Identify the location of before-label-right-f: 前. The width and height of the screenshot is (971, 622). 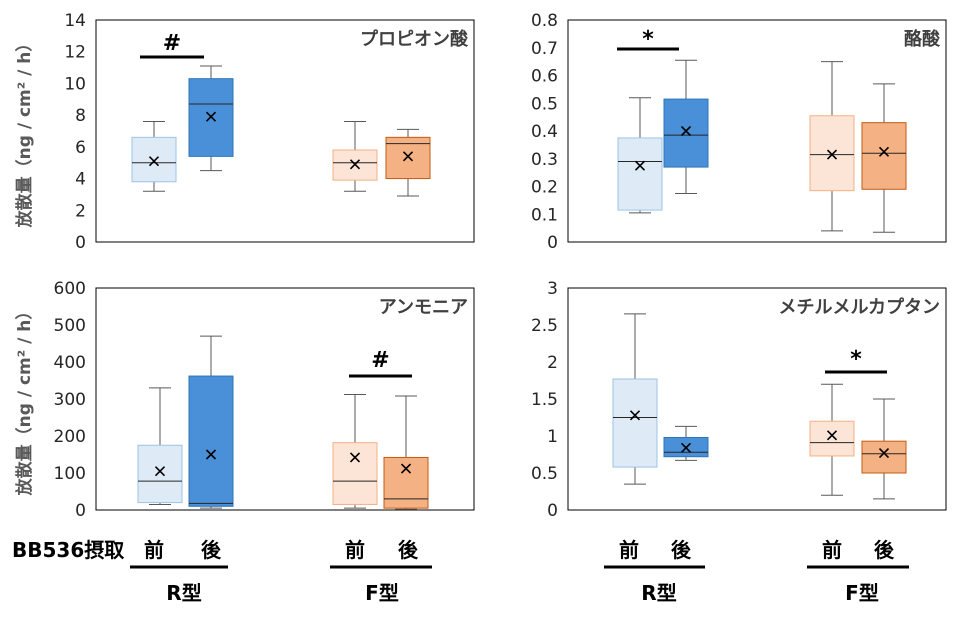
(832, 550).